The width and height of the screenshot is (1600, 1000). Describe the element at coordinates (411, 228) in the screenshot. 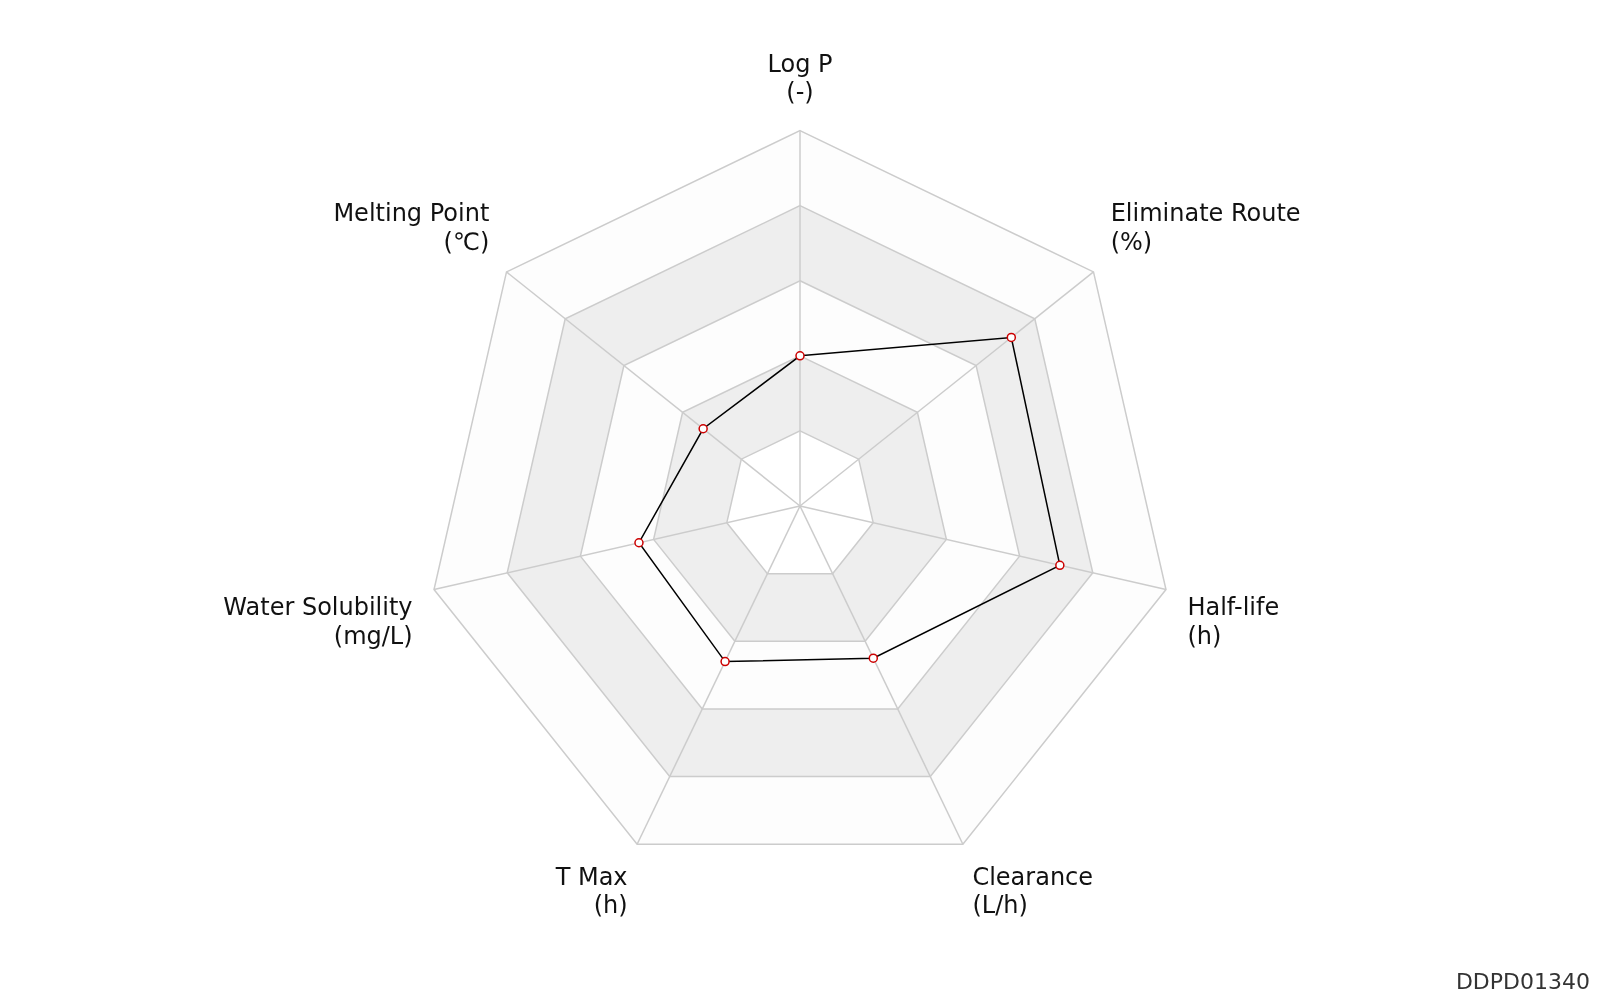

I see `spoke-label: Melting Point (℃)` at that location.